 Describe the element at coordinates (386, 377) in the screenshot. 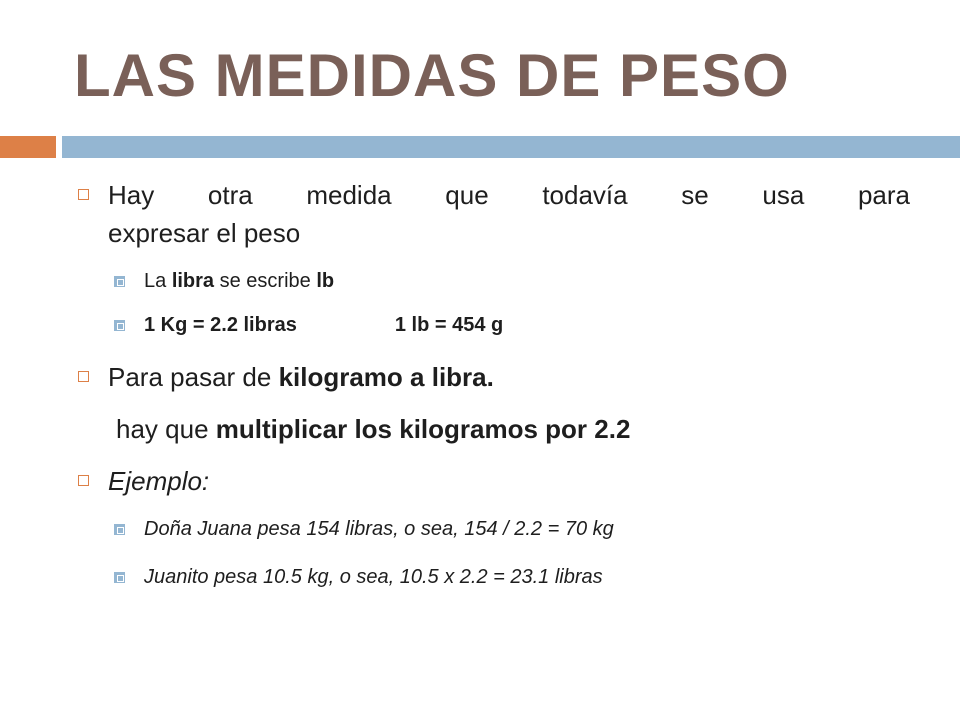

I see `conversion-text-bold: kilogramo a libra.` at that location.